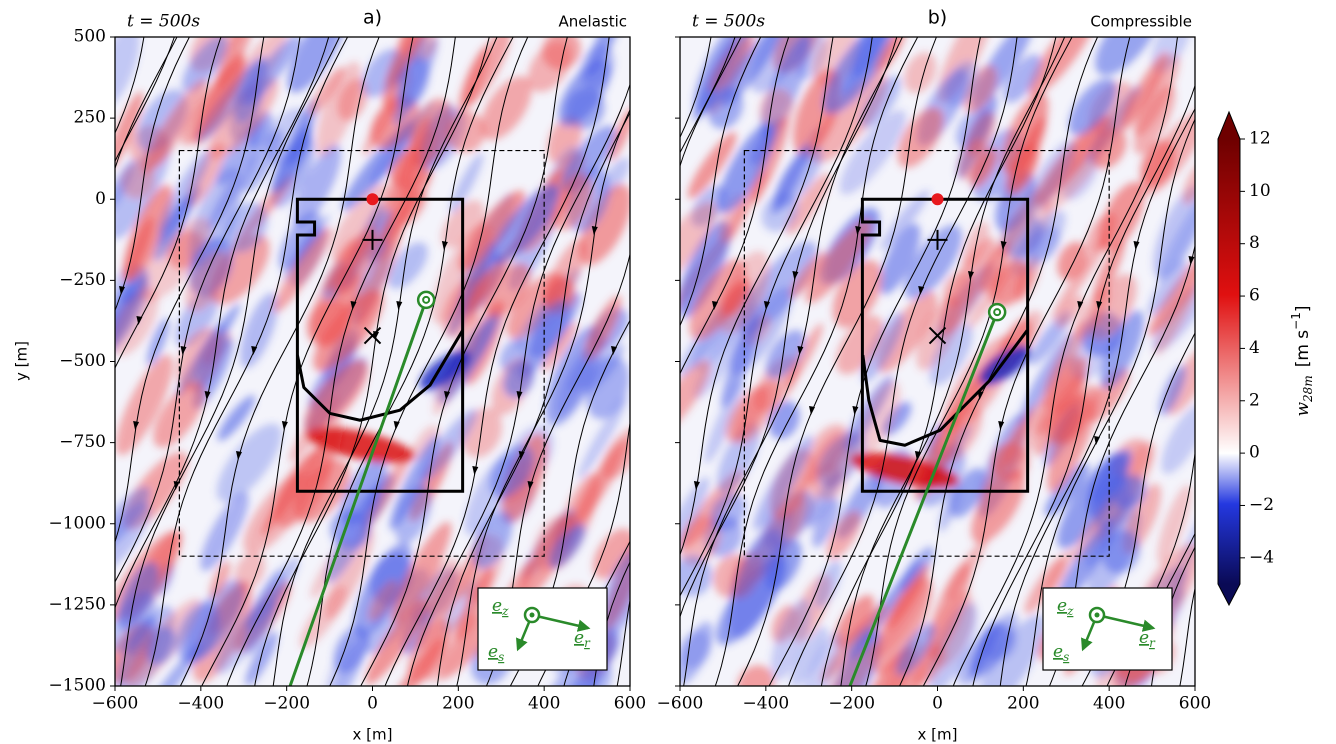  Describe the element at coordinates (997, 312) in the screenshot. I see `probe-center` at that location.